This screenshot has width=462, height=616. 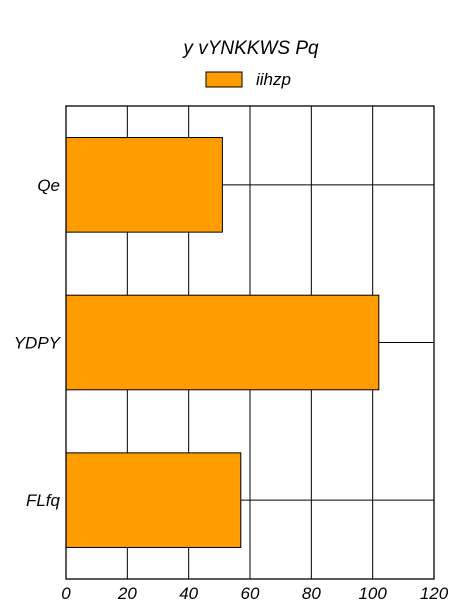 I want to click on y-category-label: Qe, so click(x=48, y=185).